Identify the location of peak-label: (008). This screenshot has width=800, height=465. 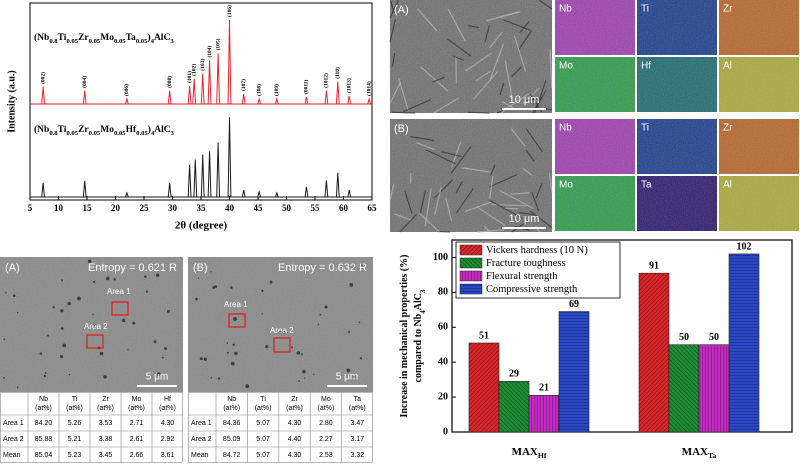
(169, 82).